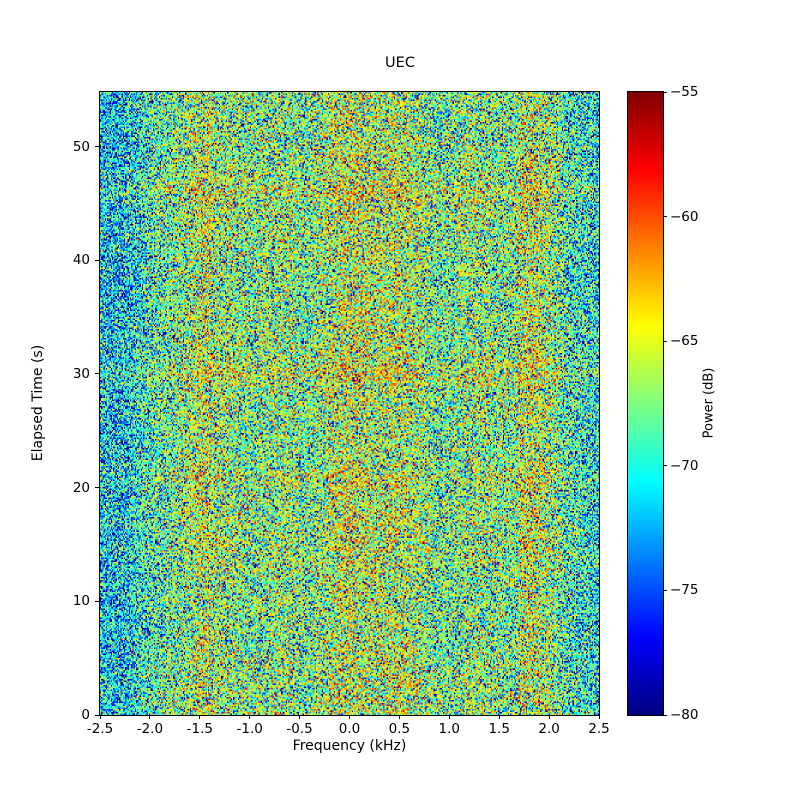 This screenshot has height=800, width=800. What do you see at coordinates (549, 729) in the screenshot?
I see `x-tick-label: 2.0` at bounding box center [549, 729].